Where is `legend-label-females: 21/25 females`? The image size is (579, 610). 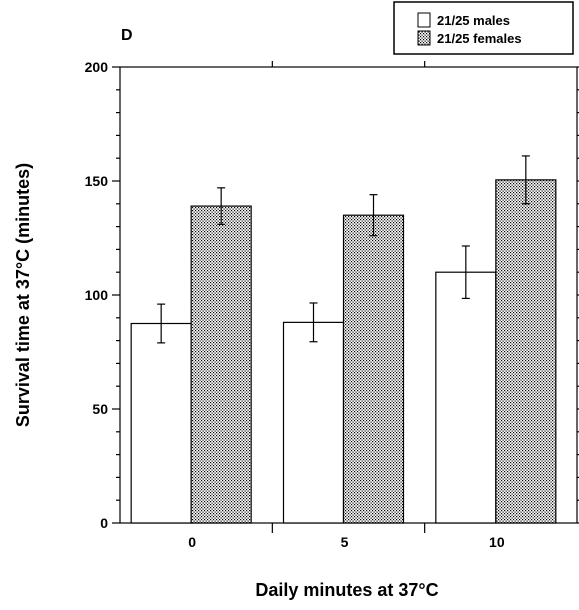 legend-label-females: 21/25 females is located at coordinates (479, 38).